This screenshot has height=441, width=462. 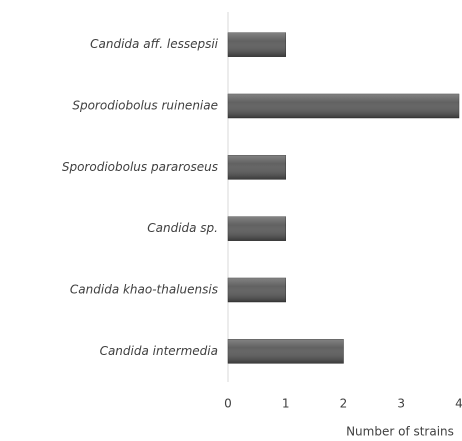 I want to click on y-tick-label: Candida sp., so click(x=182, y=228).